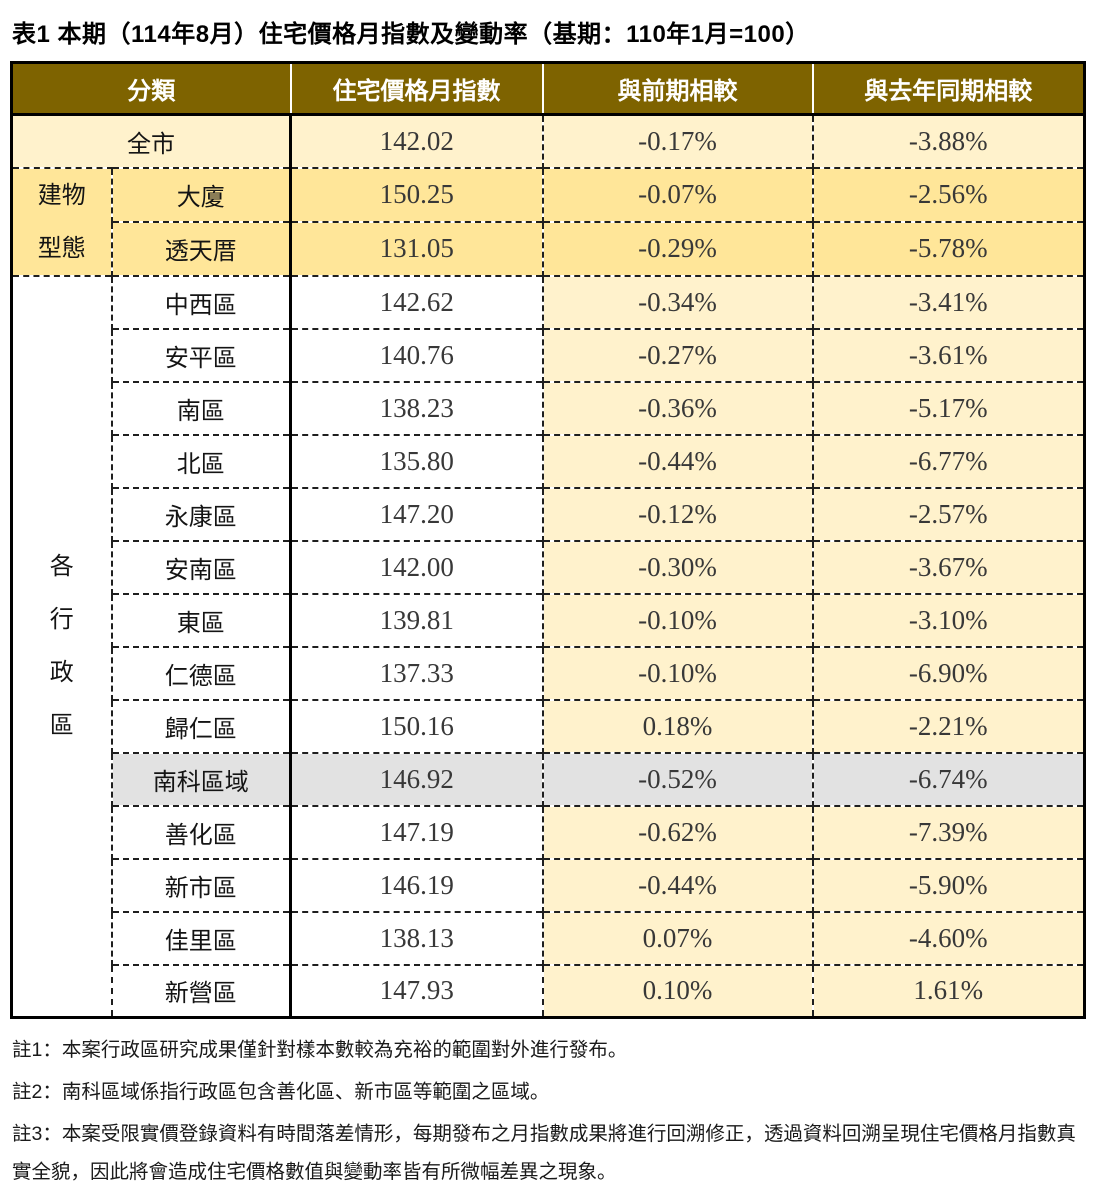  Describe the element at coordinates (61, 195) in the screenshot. I see `group-label-line: 建物` at that location.